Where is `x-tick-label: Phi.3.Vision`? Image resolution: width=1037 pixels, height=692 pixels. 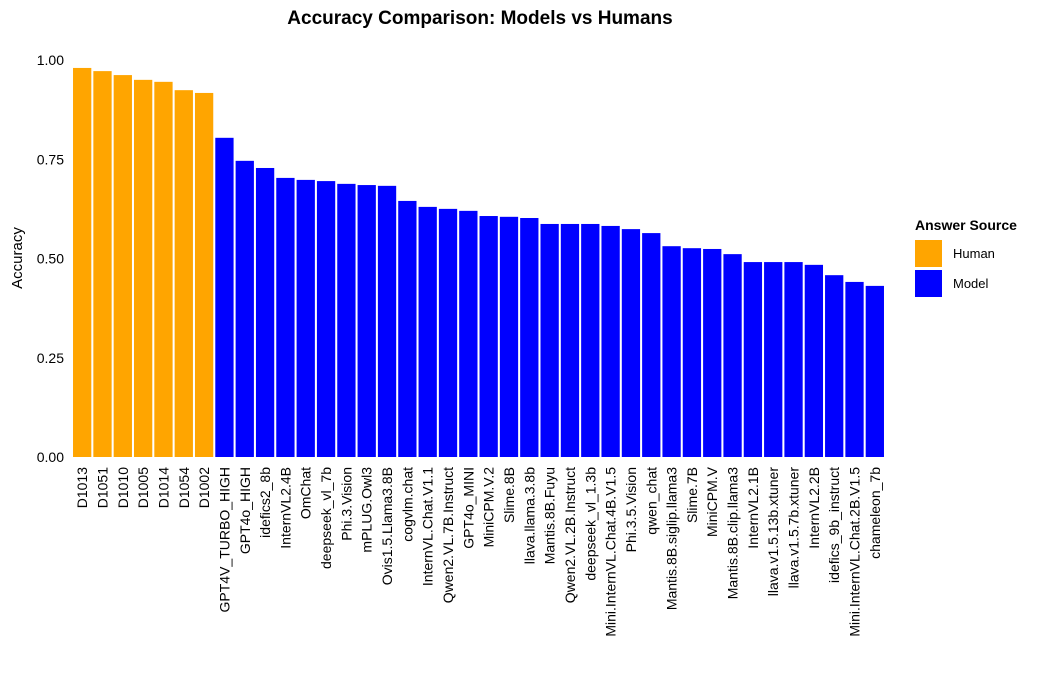 x-tick-label: Phi.3.Vision is located at coordinates (346, 504).